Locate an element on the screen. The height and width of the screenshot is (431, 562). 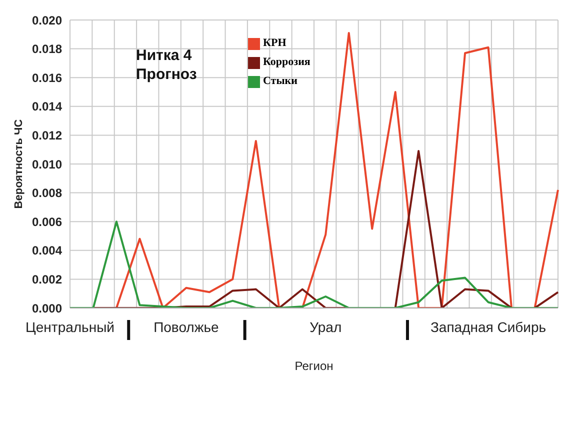
x-tick-label: Центральный is located at coordinates (70, 327).